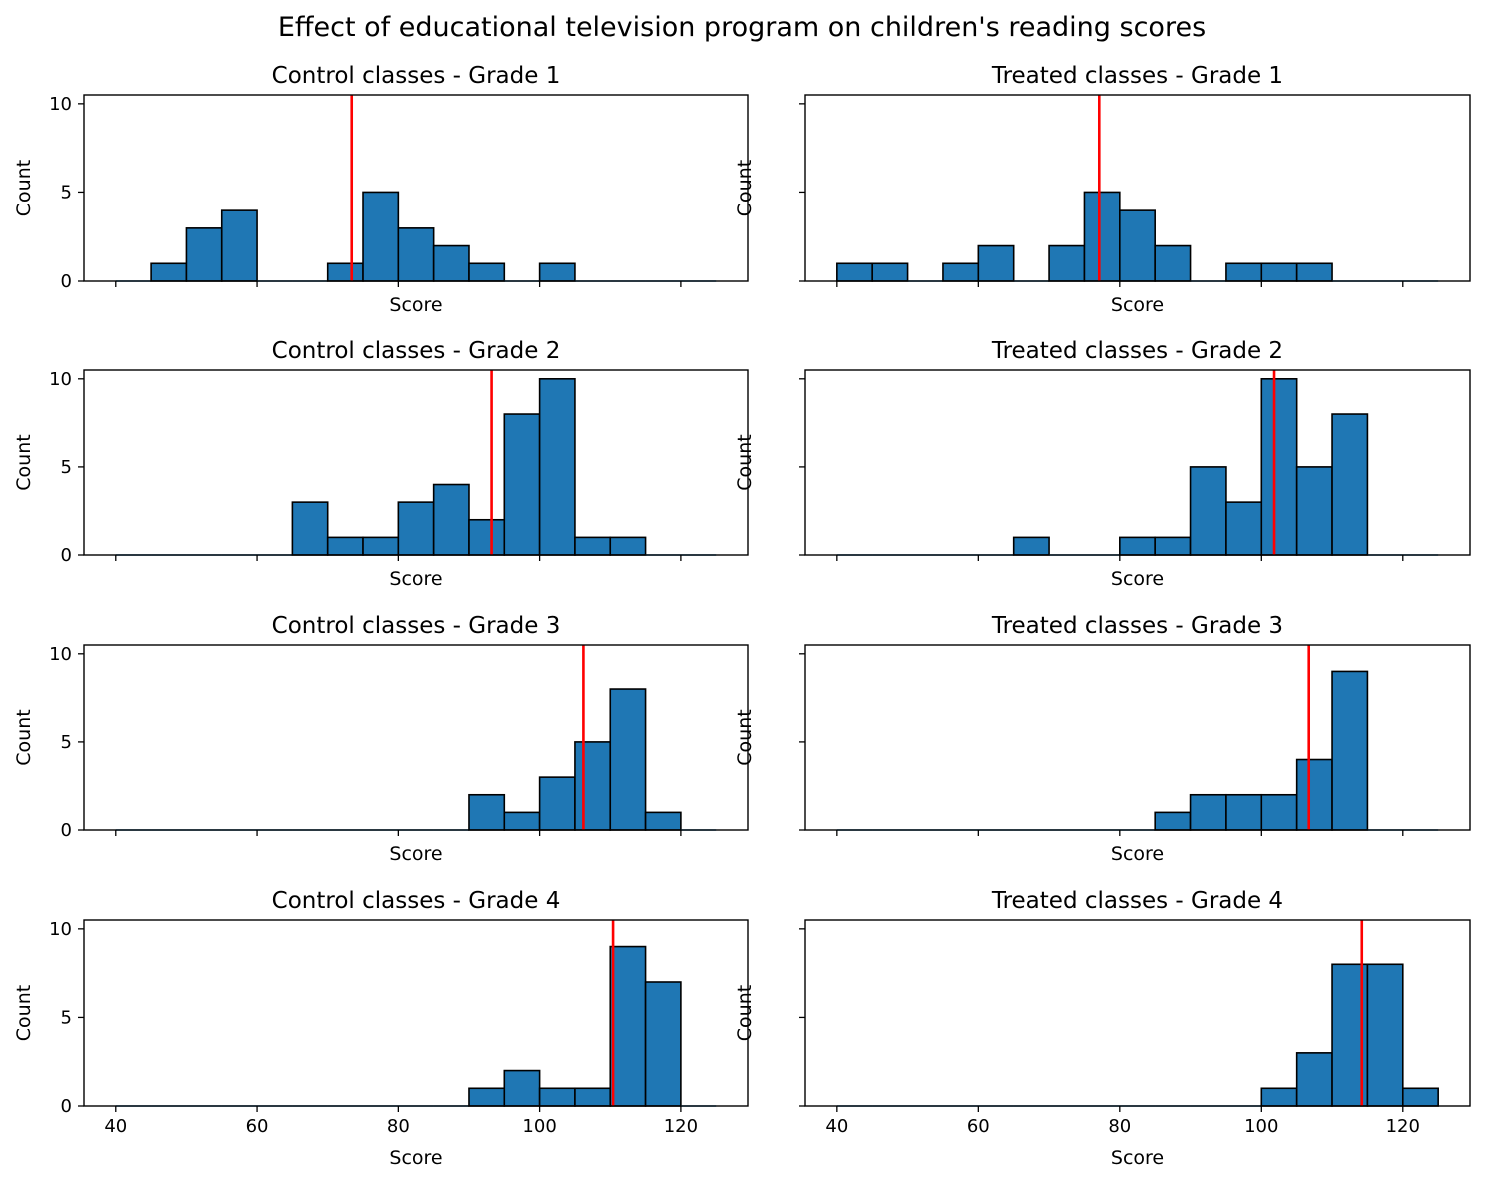  I want to click on panel-title: Treated classes - Grade 4, so click(1137, 901).